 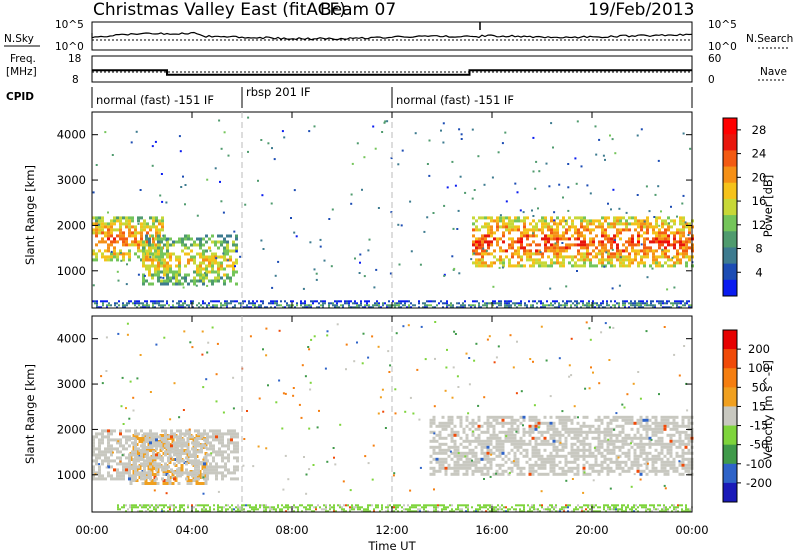 What do you see at coordinates (769, 39) in the screenshot?
I see `nsearch-label: N.Search` at bounding box center [769, 39].